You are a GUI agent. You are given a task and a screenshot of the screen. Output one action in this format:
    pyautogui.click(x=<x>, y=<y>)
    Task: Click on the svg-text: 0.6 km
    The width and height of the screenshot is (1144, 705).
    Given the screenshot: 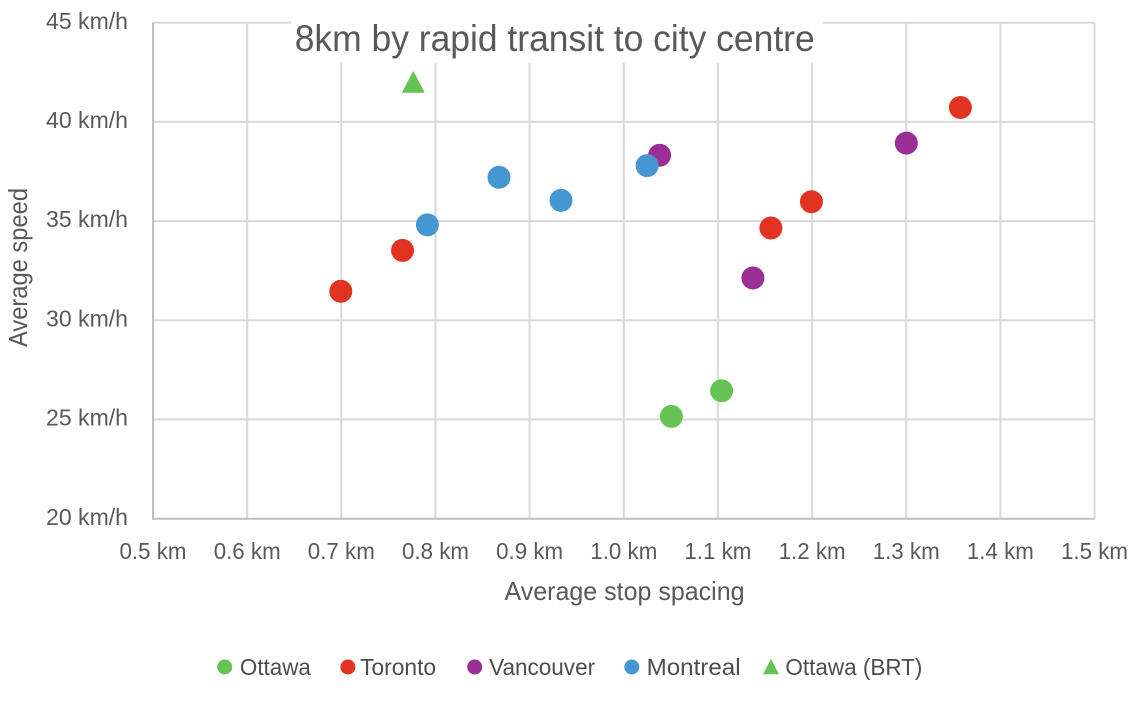 What is the action you would take?
    pyautogui.click(x=247, y=551)
    